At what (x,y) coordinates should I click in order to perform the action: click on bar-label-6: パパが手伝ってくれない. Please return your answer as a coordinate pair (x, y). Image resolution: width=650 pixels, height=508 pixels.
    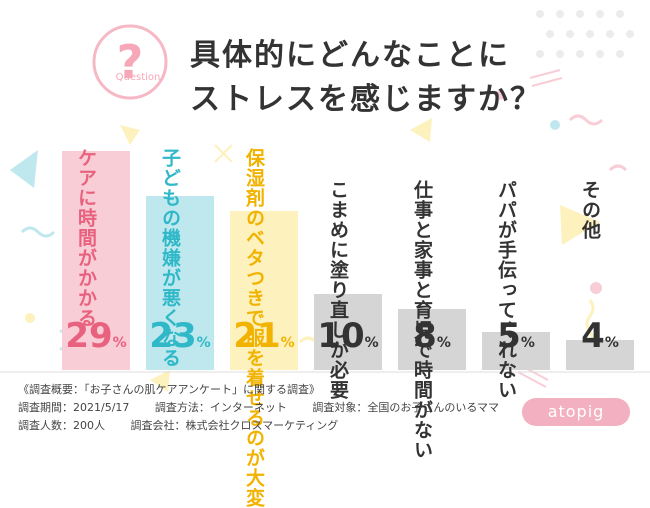
    Looking at the image, I should click on (505, 290).